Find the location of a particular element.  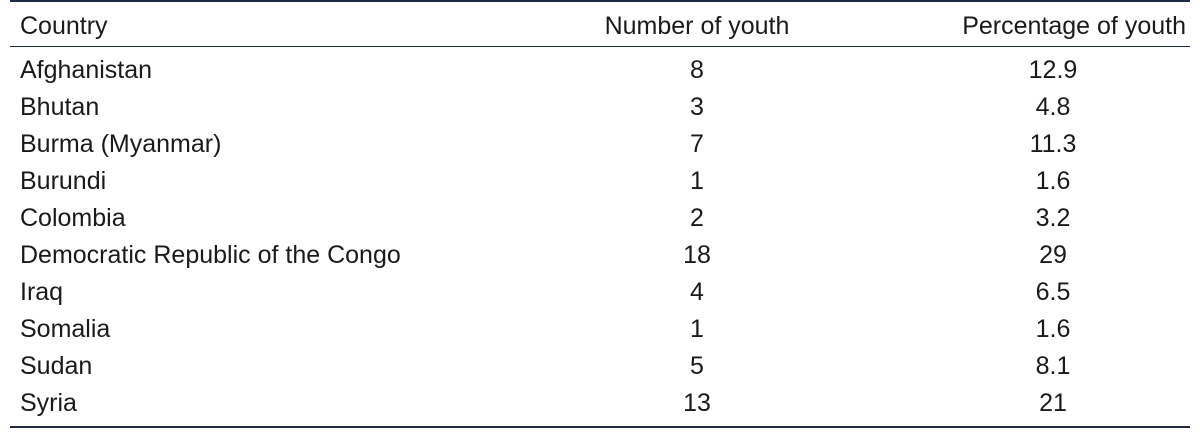

number-cell: 13 is located at coordinates (697, 403).